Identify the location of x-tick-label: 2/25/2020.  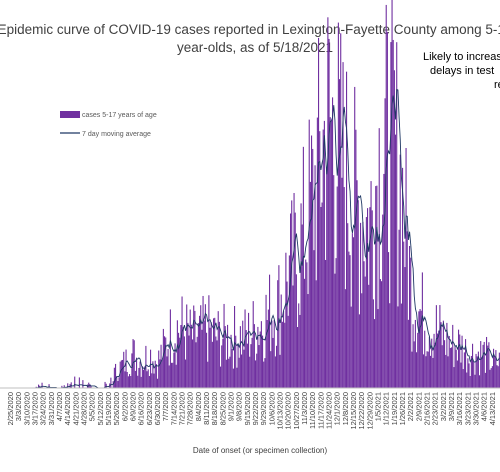
(10, 408).